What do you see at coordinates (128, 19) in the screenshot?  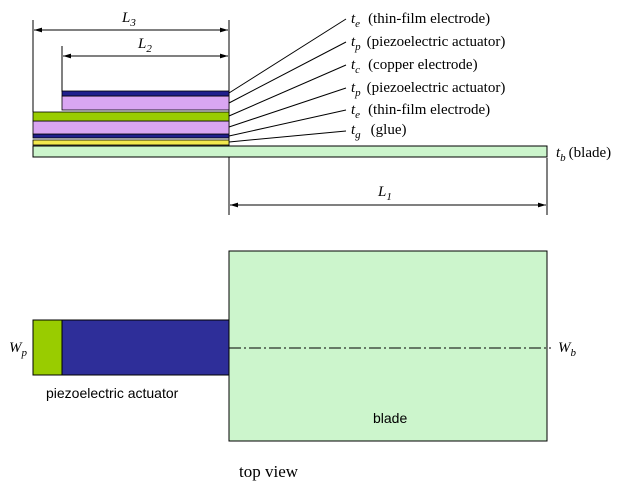 I see `dimension-label-l3: L3` at bounding box center [128, 19].